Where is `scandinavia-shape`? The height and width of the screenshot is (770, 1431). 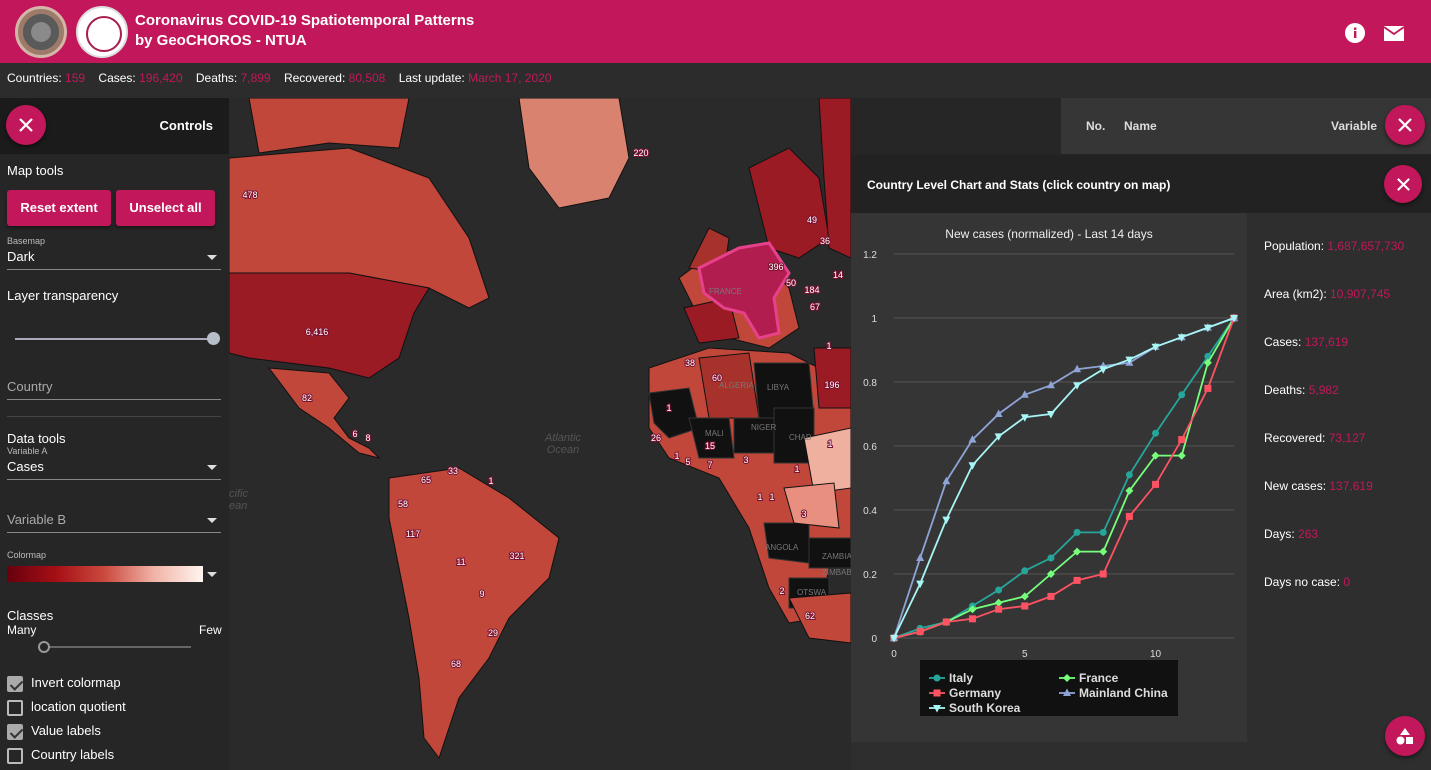
scandinavia-shape is located at coordinates (789, 203).